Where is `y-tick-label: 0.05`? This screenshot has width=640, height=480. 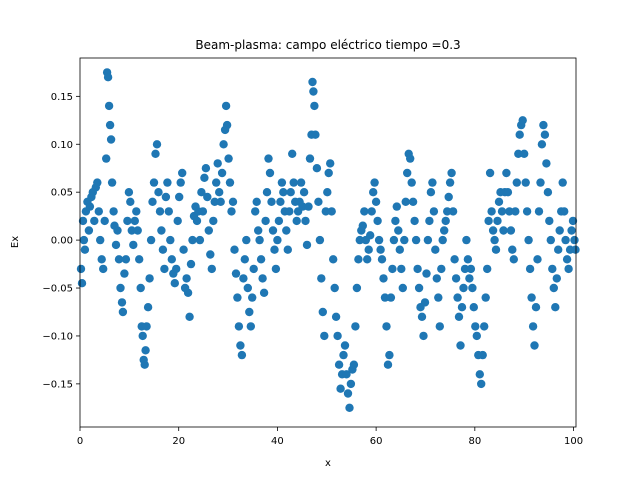
y-tick-label: 0.05 is located at coordinates (62, 193).